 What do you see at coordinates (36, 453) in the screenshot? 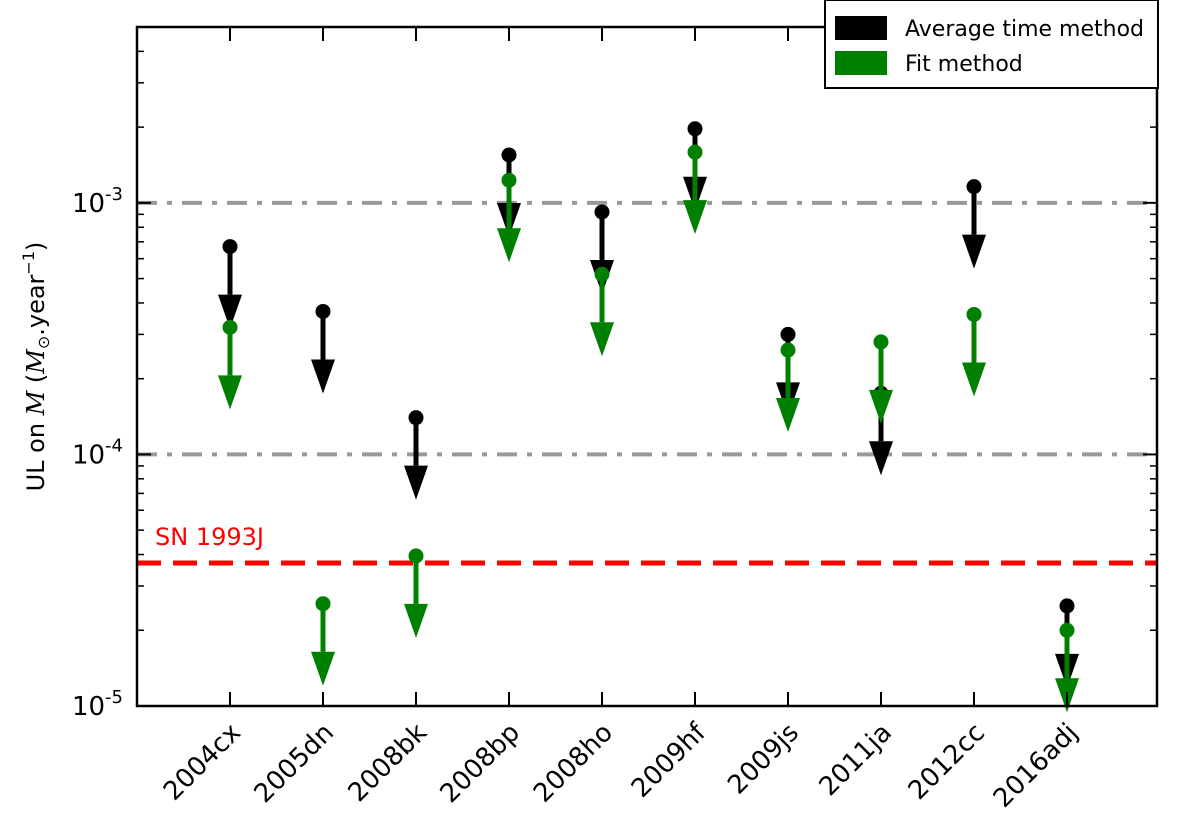
I see `y-label-prefix: UL on` at bounding box center [36, 453].